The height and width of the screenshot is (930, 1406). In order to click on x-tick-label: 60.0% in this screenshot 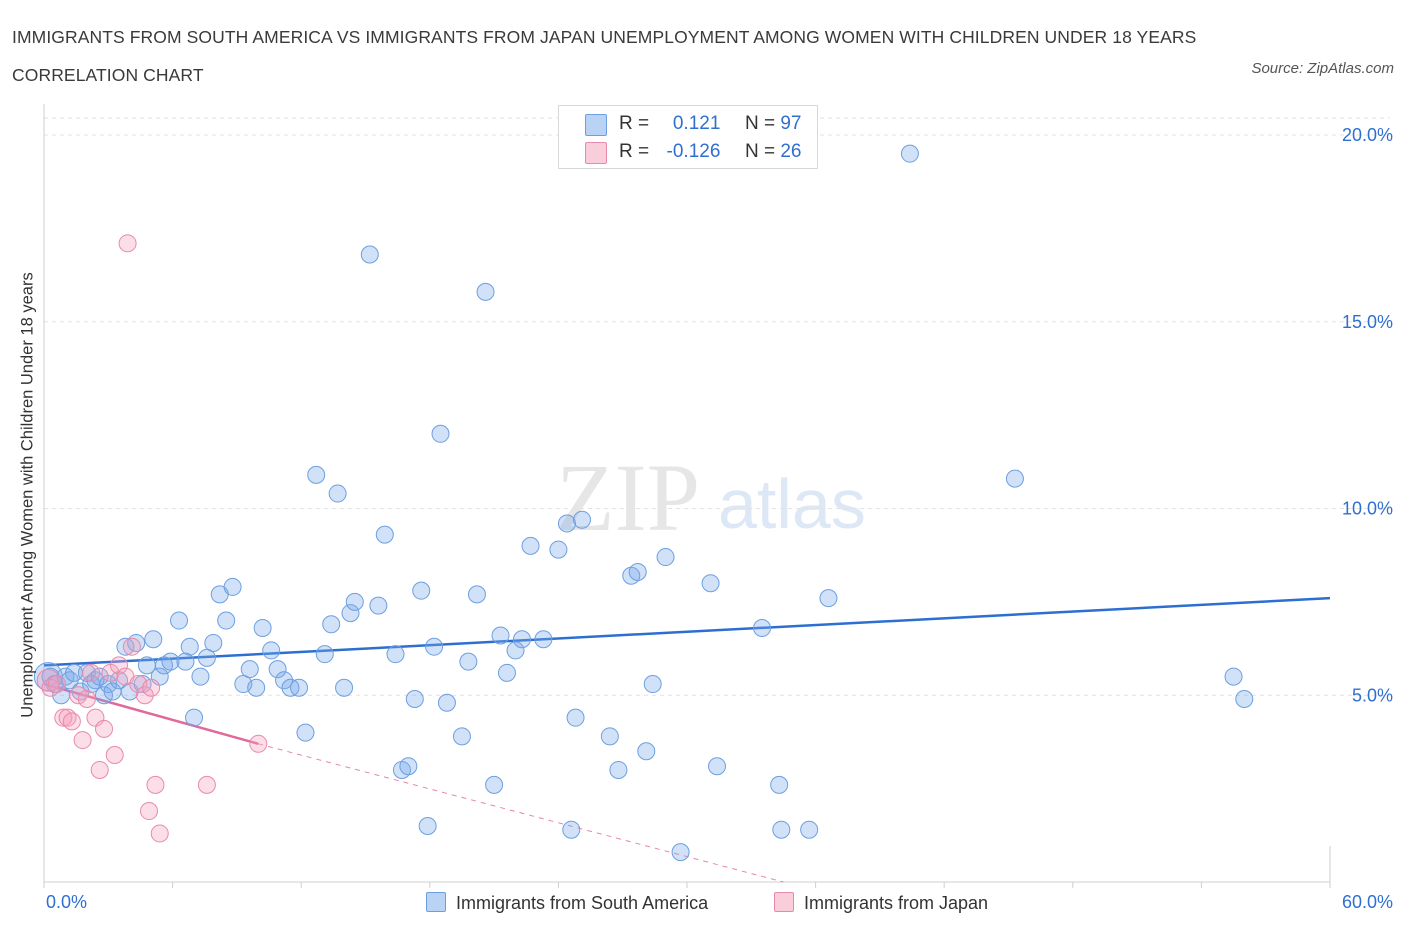, I will do `click(1367, 902)`.